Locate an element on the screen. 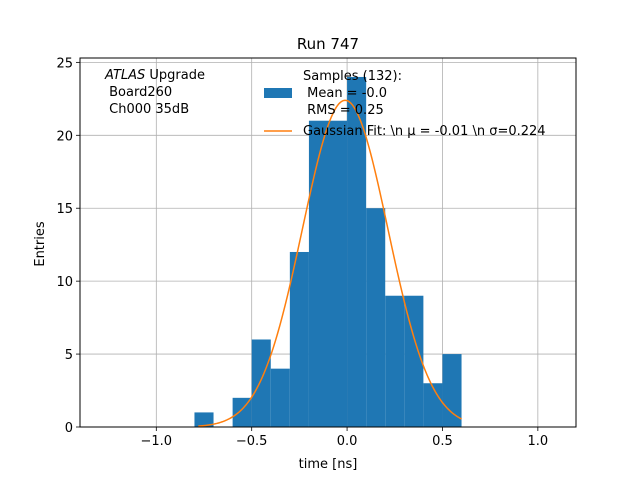 This screenshot has height=480, width=640. annotation-atlas: ATLAS is located at coordinates (124, 75).